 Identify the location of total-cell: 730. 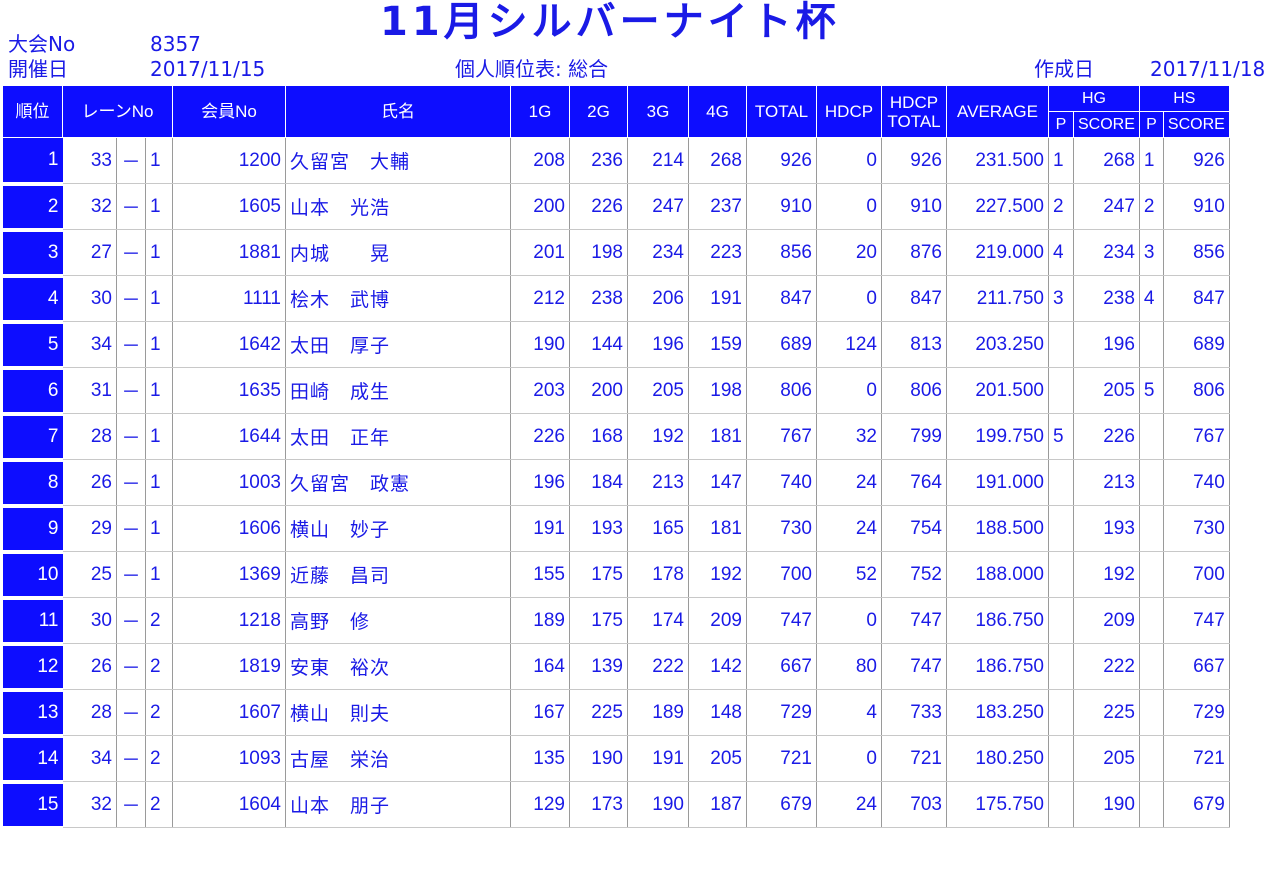
(781, 528).